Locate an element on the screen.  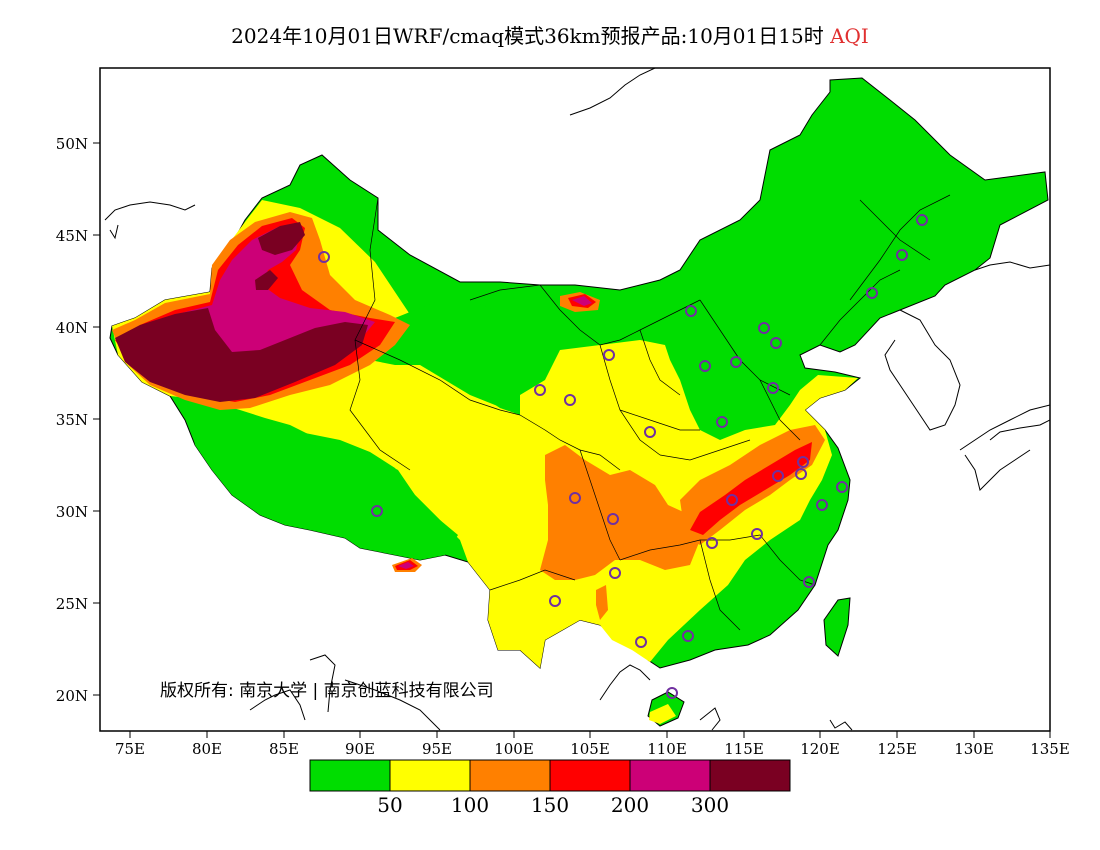
region-taiwan is located at coordinates (837, 627).